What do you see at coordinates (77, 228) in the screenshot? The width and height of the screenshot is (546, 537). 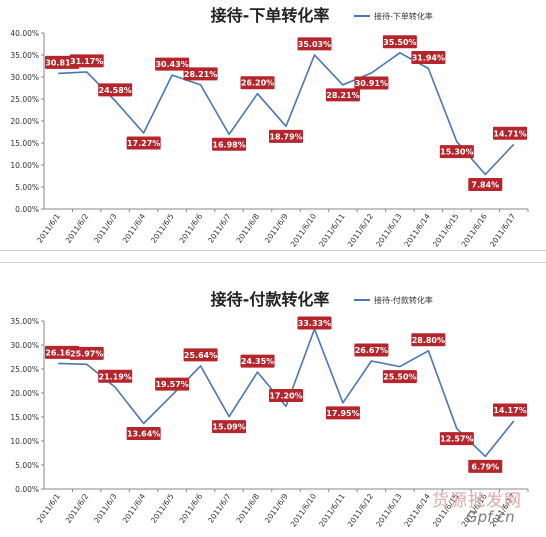 I see `order-x-tick-label: 2011/6/2` at bounding box center [77, 228].